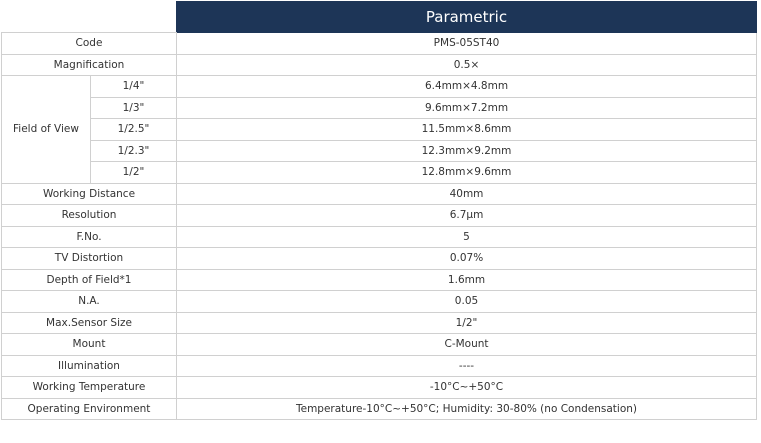  I want to click on spec-label: TV Distortion, so click(89, 258).